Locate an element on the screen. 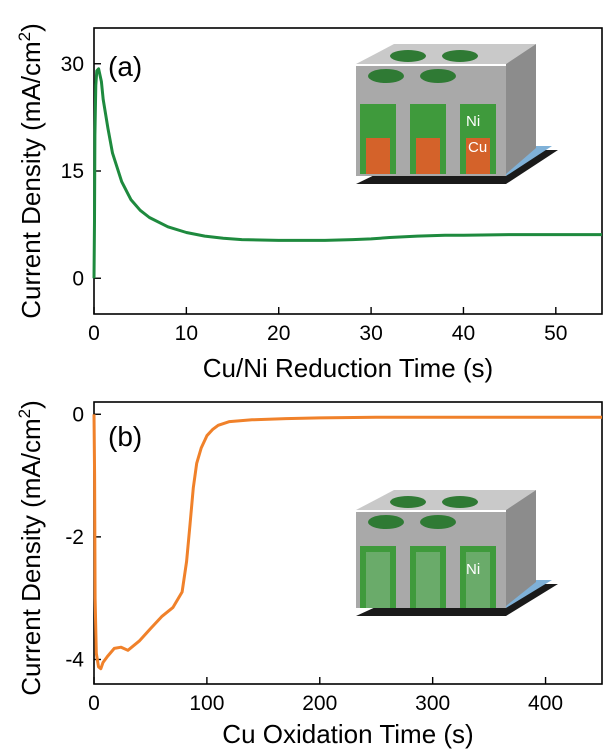 The width and height of the screenshot is (604, 751). panel-a-ylabel: Current Density (mA/cm2) is located at coordinates (30, 171).